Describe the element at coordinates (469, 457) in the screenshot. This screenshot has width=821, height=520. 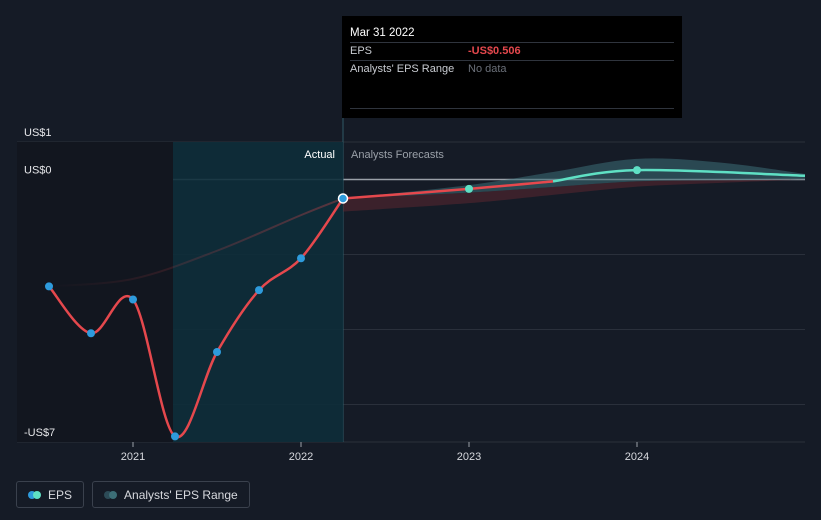
I see `x-tick-label-2: 2023` at that location.